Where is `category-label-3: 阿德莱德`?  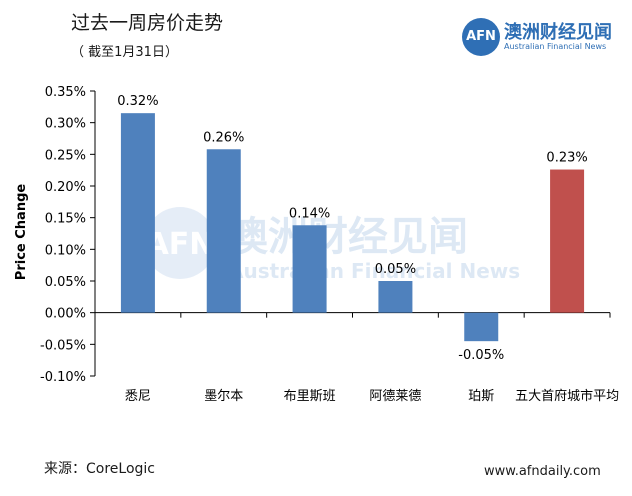
category-label-3: 阿德莱德 is located at coordinates (395, 396).